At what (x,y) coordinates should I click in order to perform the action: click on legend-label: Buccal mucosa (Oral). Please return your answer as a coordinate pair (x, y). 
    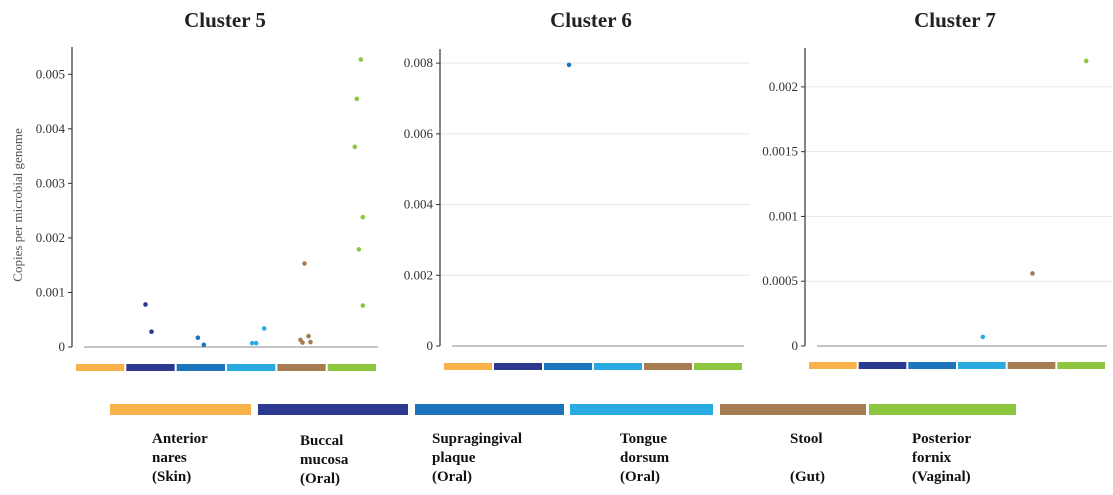
    Looking at the image, I should click on (324, 460).